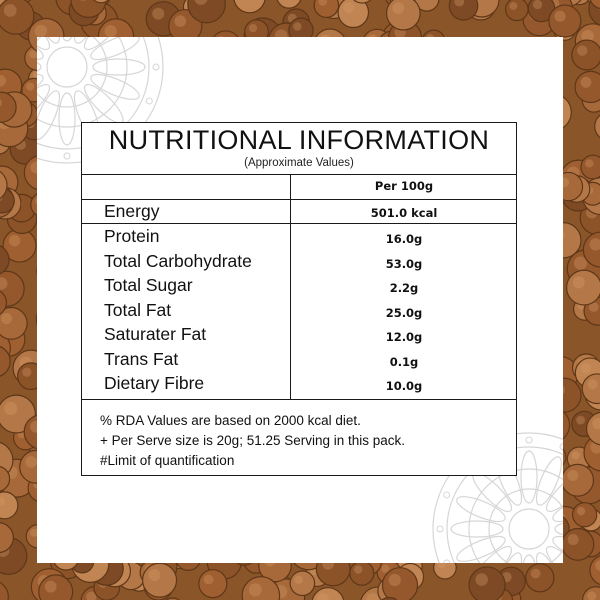 The width and height of the screenshot is (600, 600). I want to click on column-header: Per 100g, so click(404, 186).